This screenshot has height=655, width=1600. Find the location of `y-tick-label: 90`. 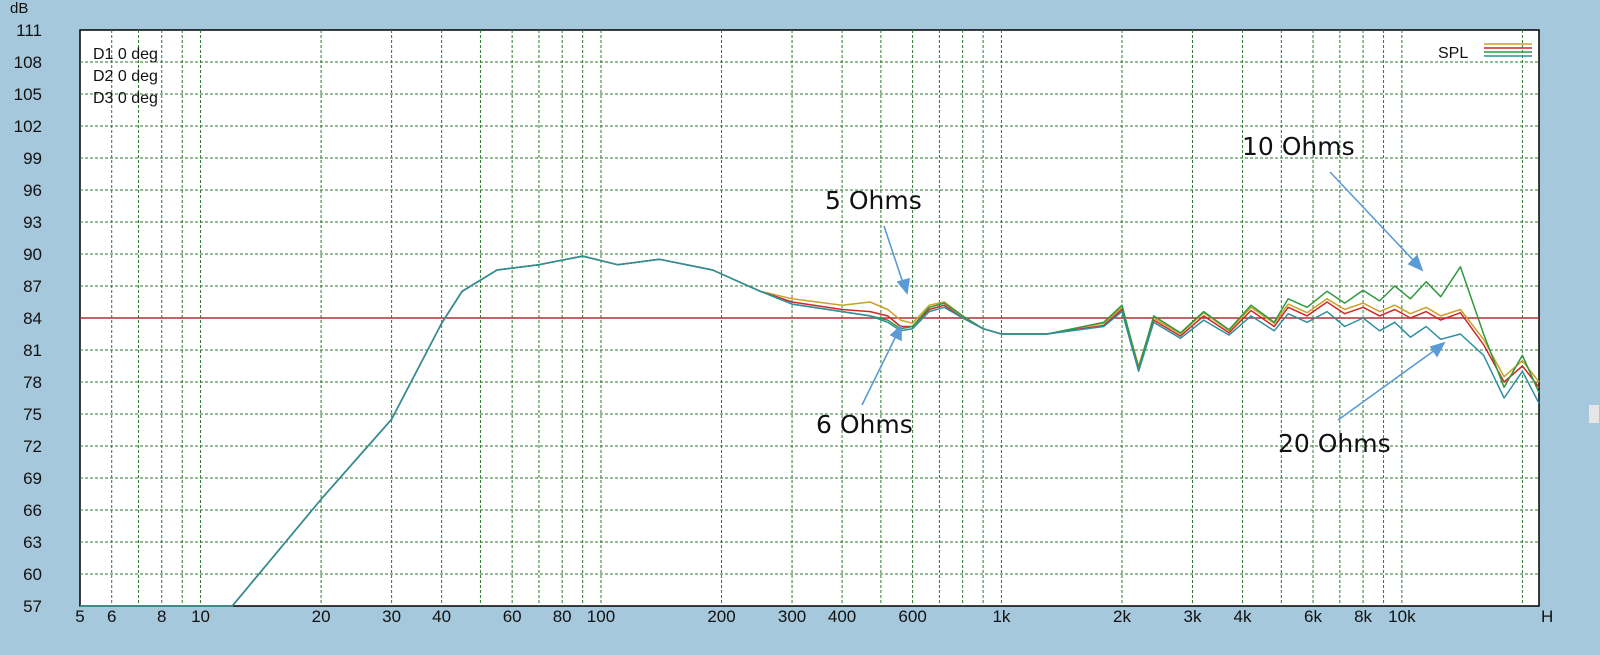

y-tick-label: 90 is located at coordinates (32, 254).